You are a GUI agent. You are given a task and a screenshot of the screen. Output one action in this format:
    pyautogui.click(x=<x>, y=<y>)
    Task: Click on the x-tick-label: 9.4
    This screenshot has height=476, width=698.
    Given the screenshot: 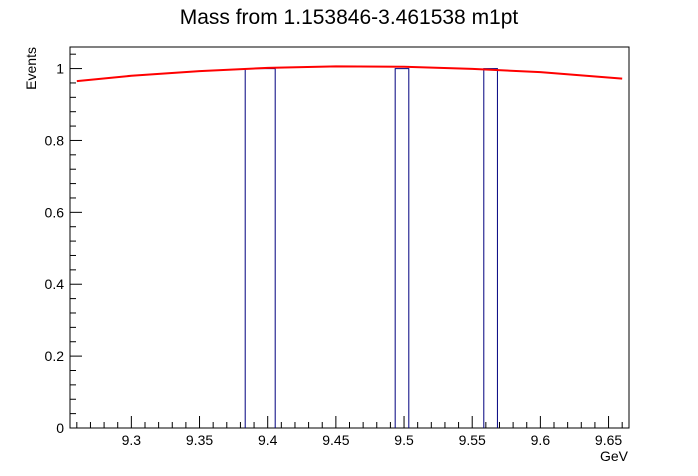 What is the action you would take?
    pyautogui.click(x=268, y=440)
    